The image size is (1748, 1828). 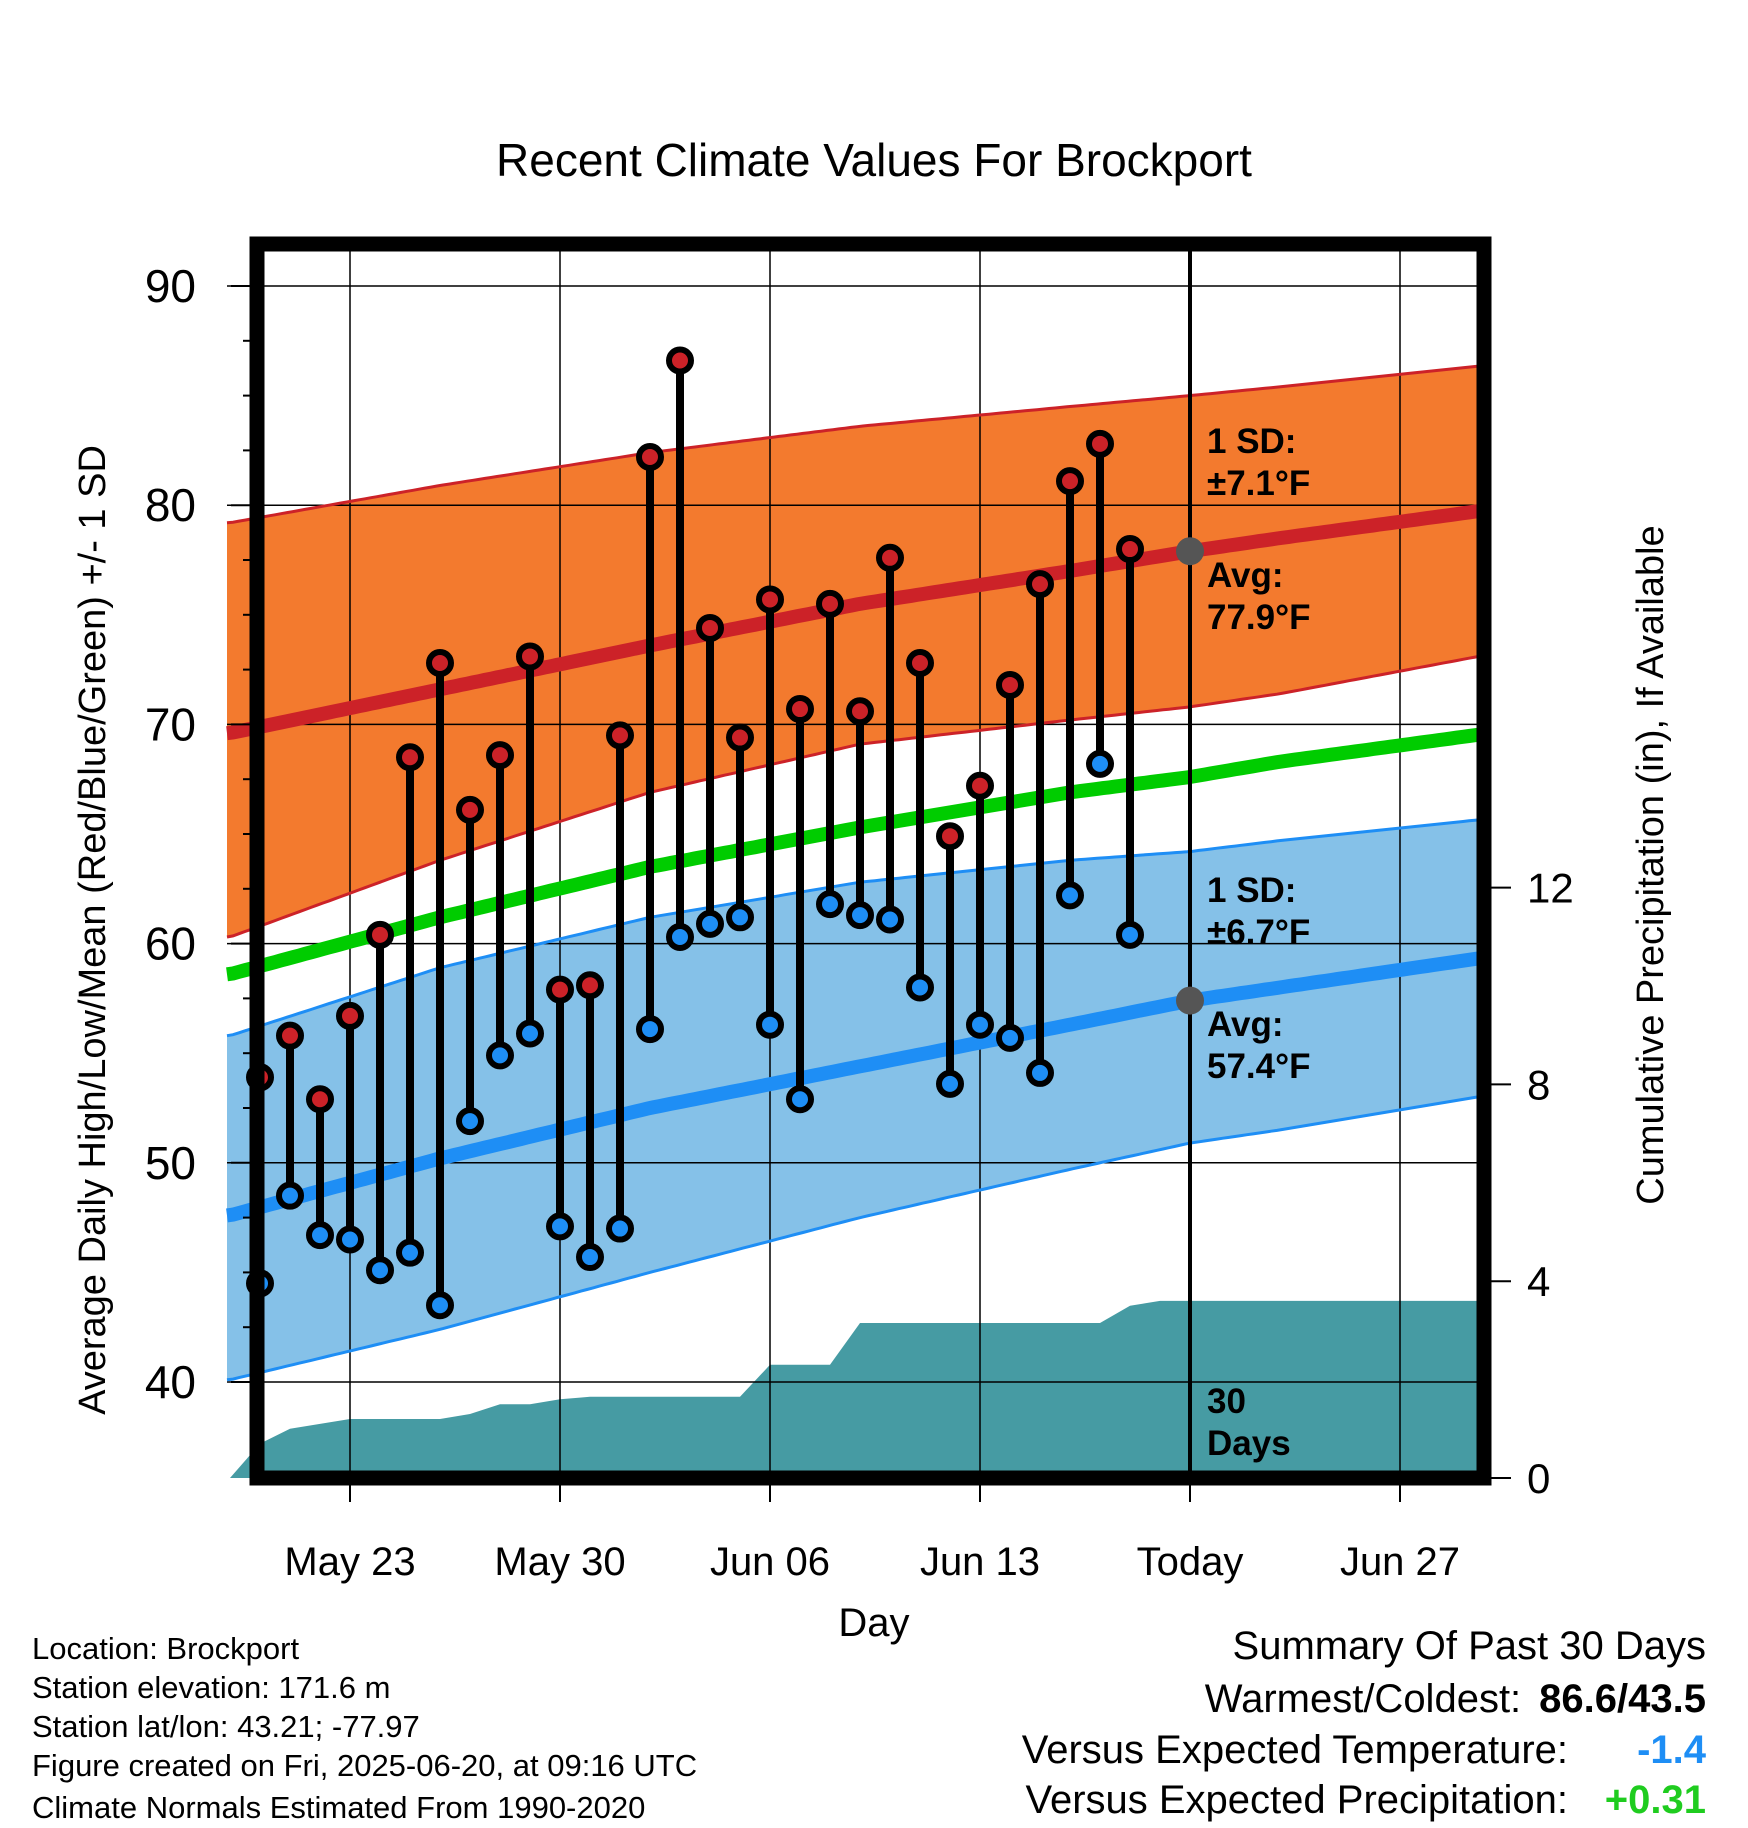 I want to click on low-sd-annotation-label: 1 SD:, so click(x=1251, y=890).